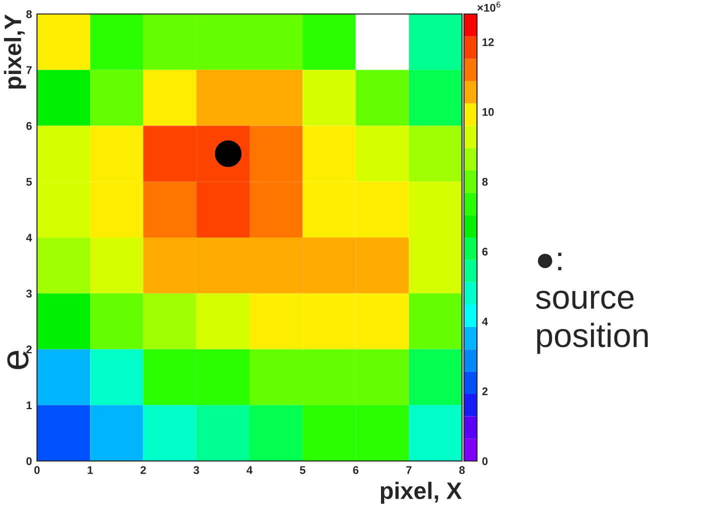  Describe the element at coordinates (29, 70) in the screenshot. I see `y-tick-label: 7` at that location.